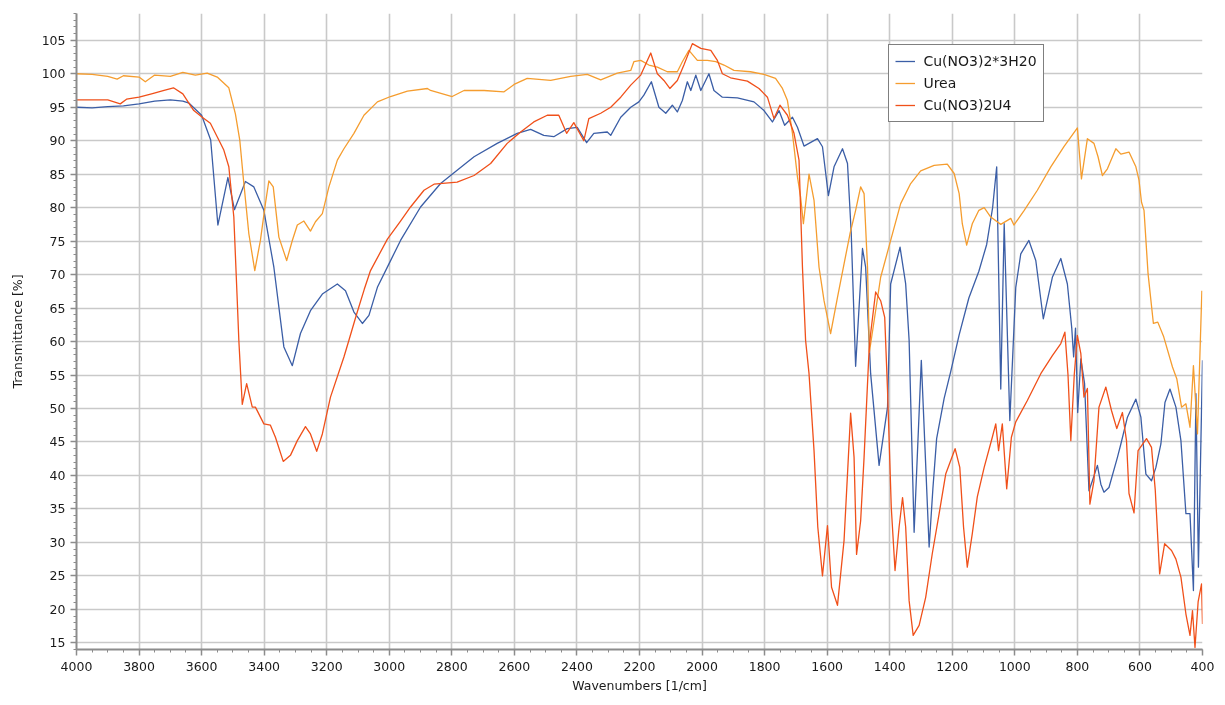 This screenshot has width=1225, height=705. What do you see at coordinates (57, 375) in the screenshot?
I see `y-tick-label: 55` at bounding box center [57, 375].